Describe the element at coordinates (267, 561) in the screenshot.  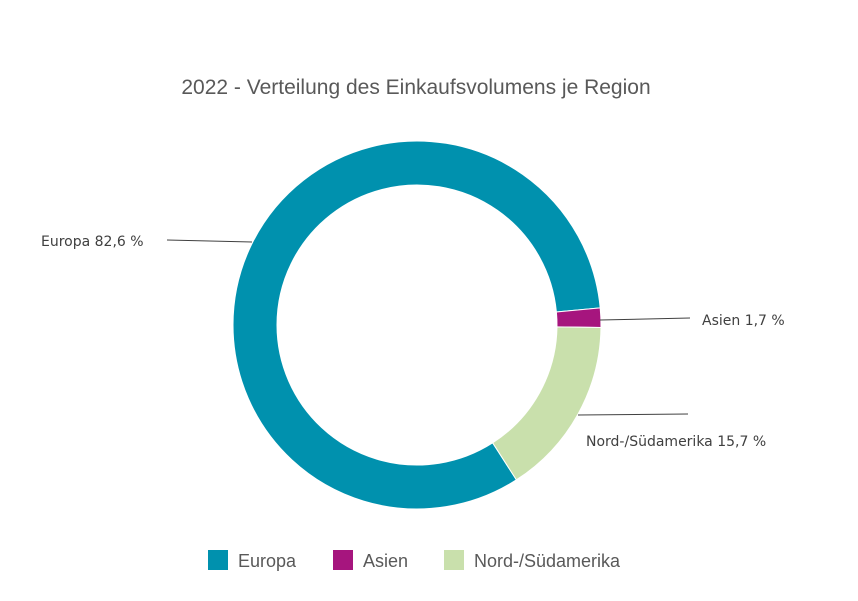
I see `legend-label-europa: Europa` at that location.